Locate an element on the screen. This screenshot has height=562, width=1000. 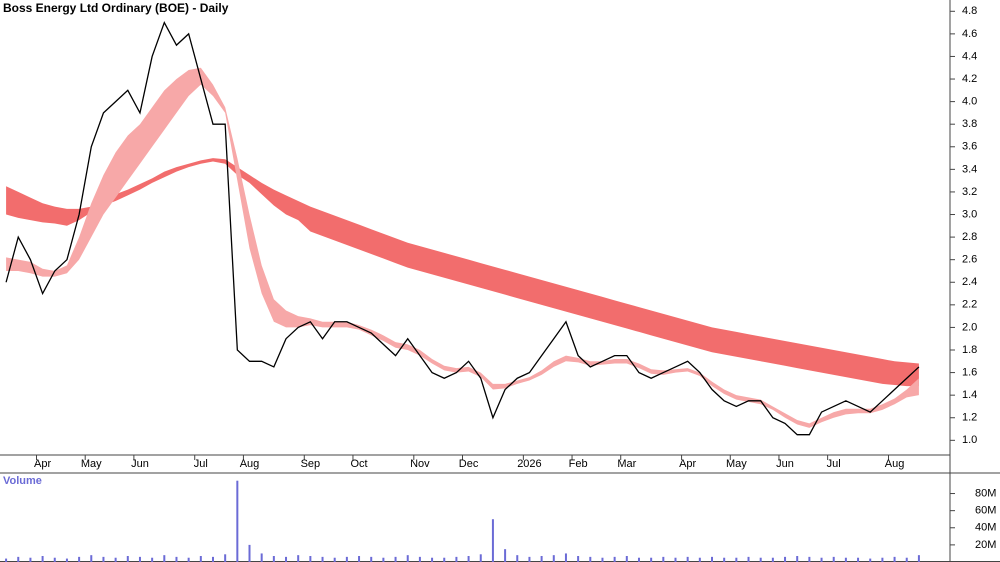
volume-title: Volume is located at coordinates (22, 481).